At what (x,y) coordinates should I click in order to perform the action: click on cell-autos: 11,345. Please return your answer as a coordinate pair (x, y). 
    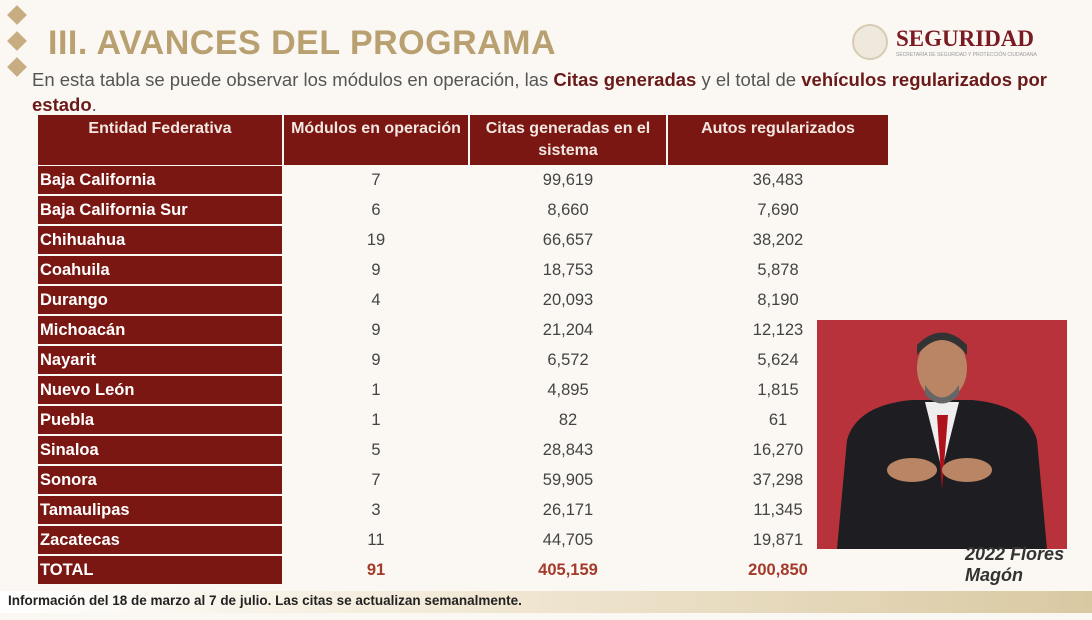
    Looking at the image, I should click on (778, 510).